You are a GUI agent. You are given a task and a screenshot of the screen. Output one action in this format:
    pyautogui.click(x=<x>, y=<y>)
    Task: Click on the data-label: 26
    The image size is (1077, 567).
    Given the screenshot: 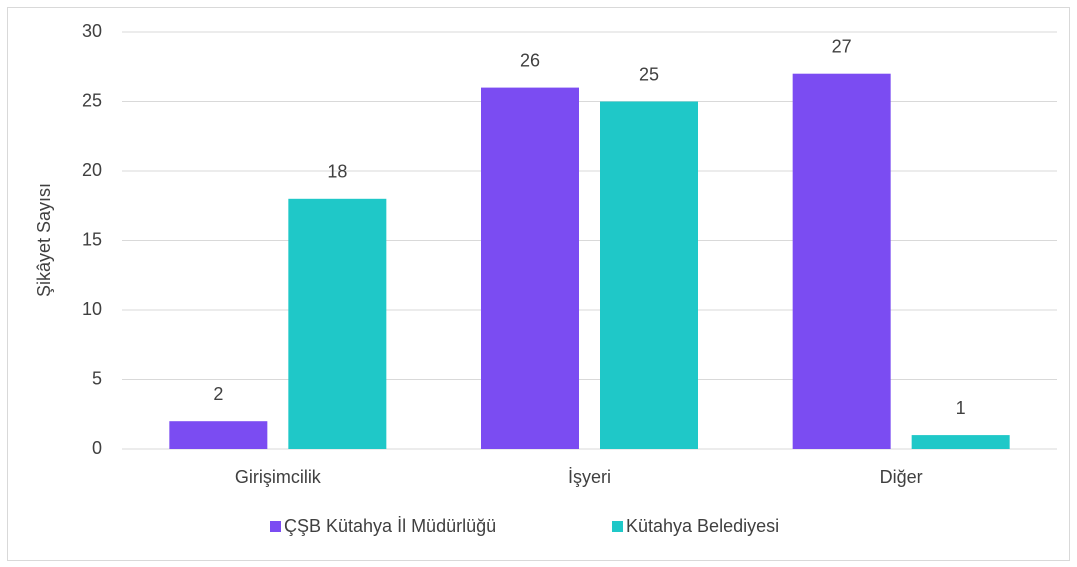 What is the action you would take?
    pyautogui.click(x=530, y=60)
    